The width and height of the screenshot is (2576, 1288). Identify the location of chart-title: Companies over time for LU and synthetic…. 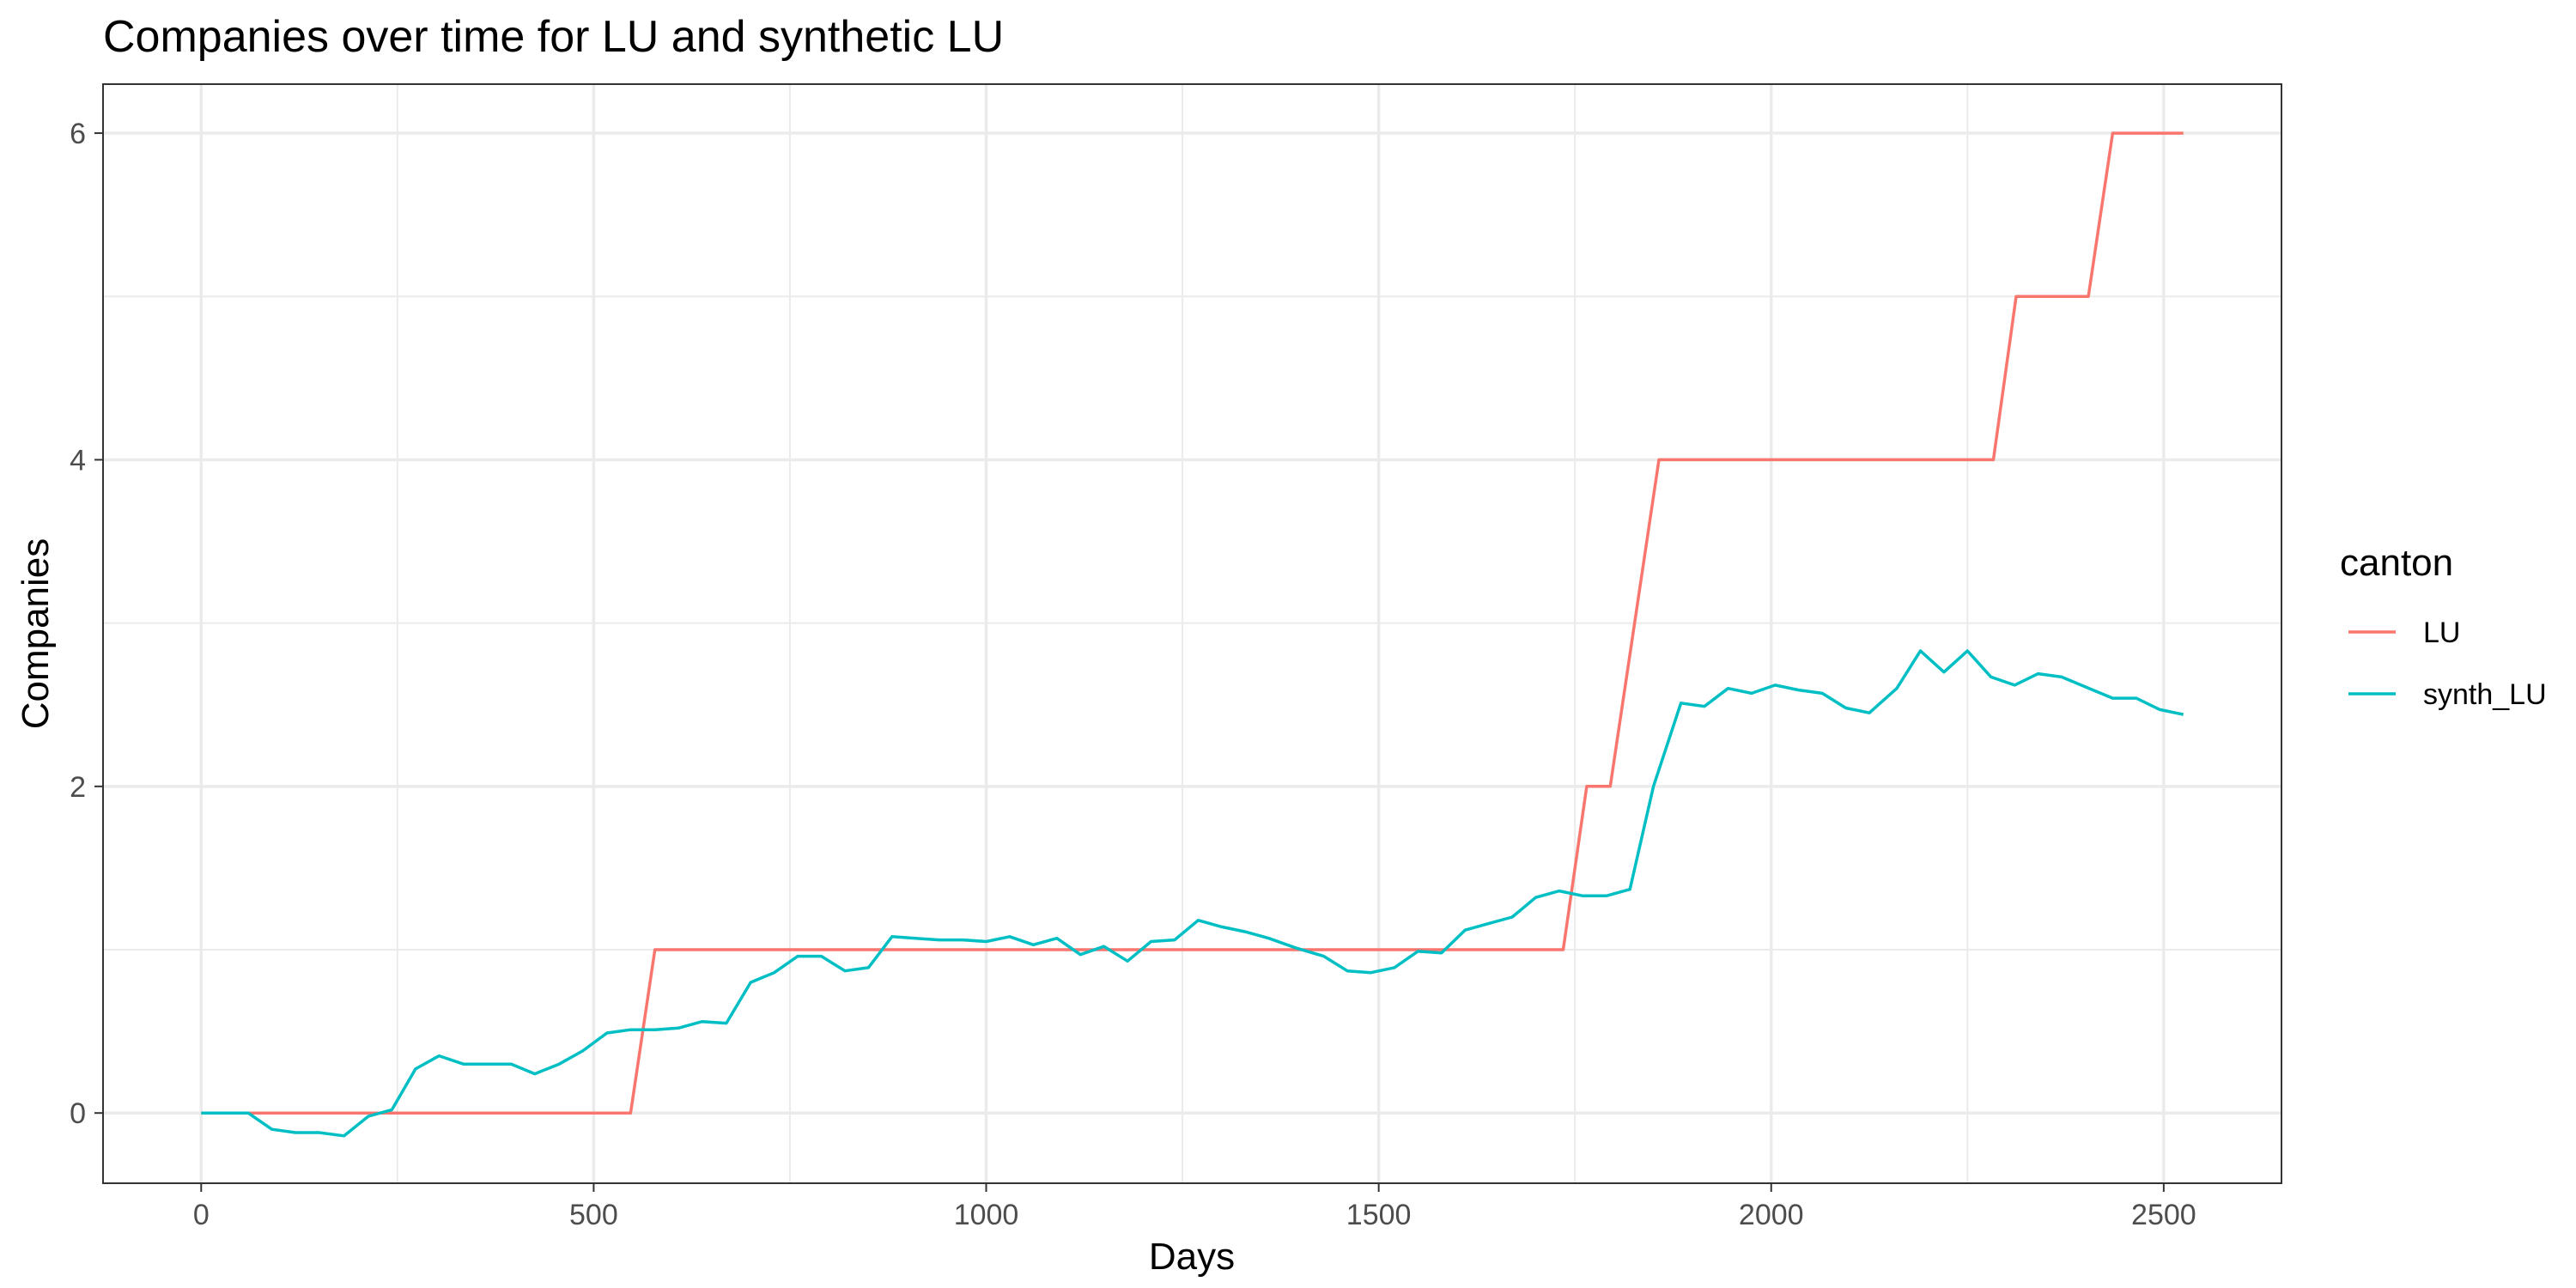
(554, 37).